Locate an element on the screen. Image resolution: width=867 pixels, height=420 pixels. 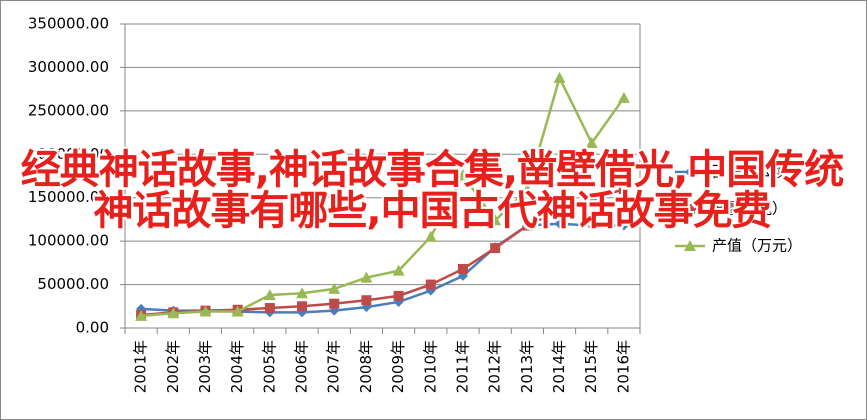
x-tick-label: 2009年 is located at coordinates (398, 366).